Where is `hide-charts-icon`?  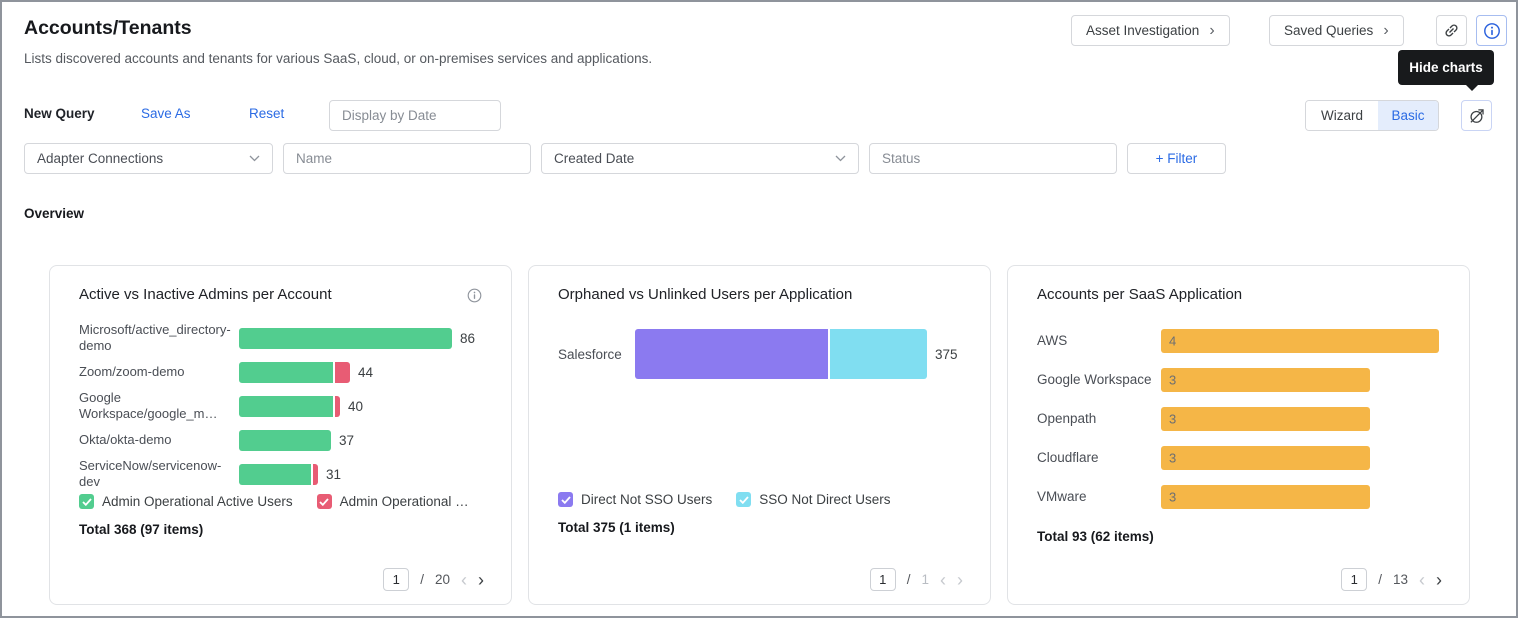
hide-charts-icon is located at coordinates (1477, 116).